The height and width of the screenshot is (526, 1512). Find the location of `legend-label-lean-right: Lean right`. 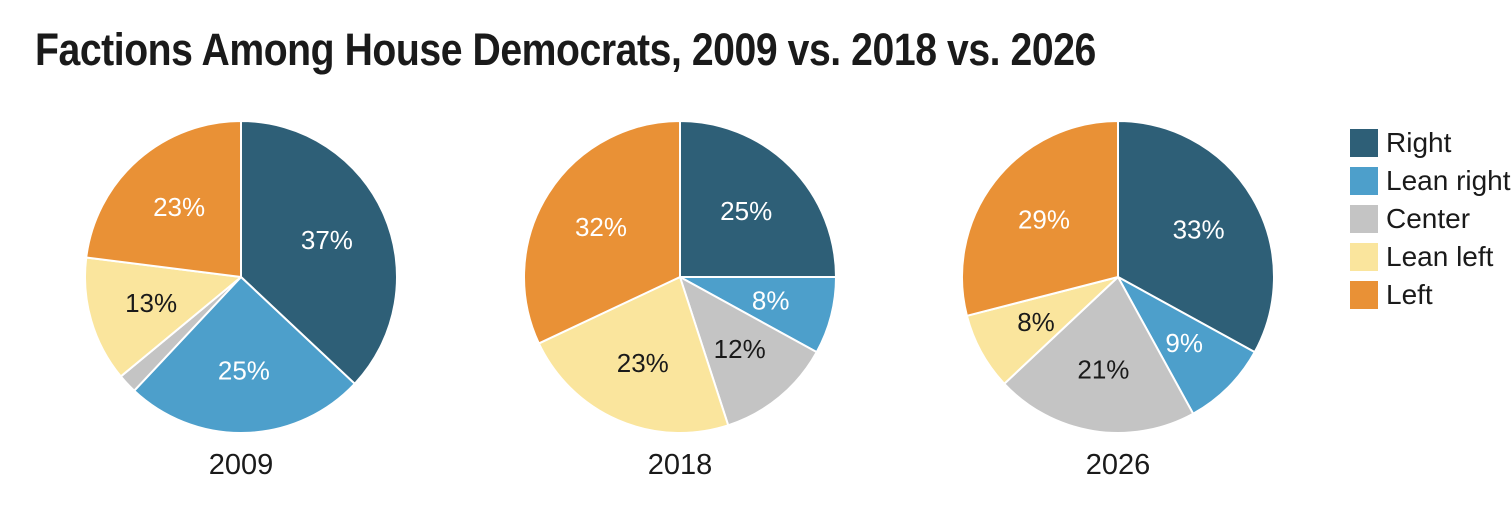

legend-label-lean-right: Lean right is located at coordinates (1448, 180).